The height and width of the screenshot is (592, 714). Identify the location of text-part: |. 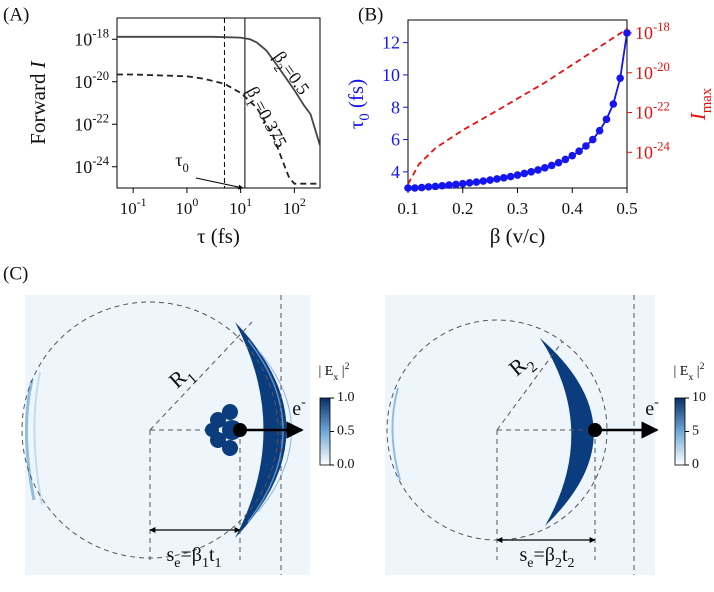
(341, 371).